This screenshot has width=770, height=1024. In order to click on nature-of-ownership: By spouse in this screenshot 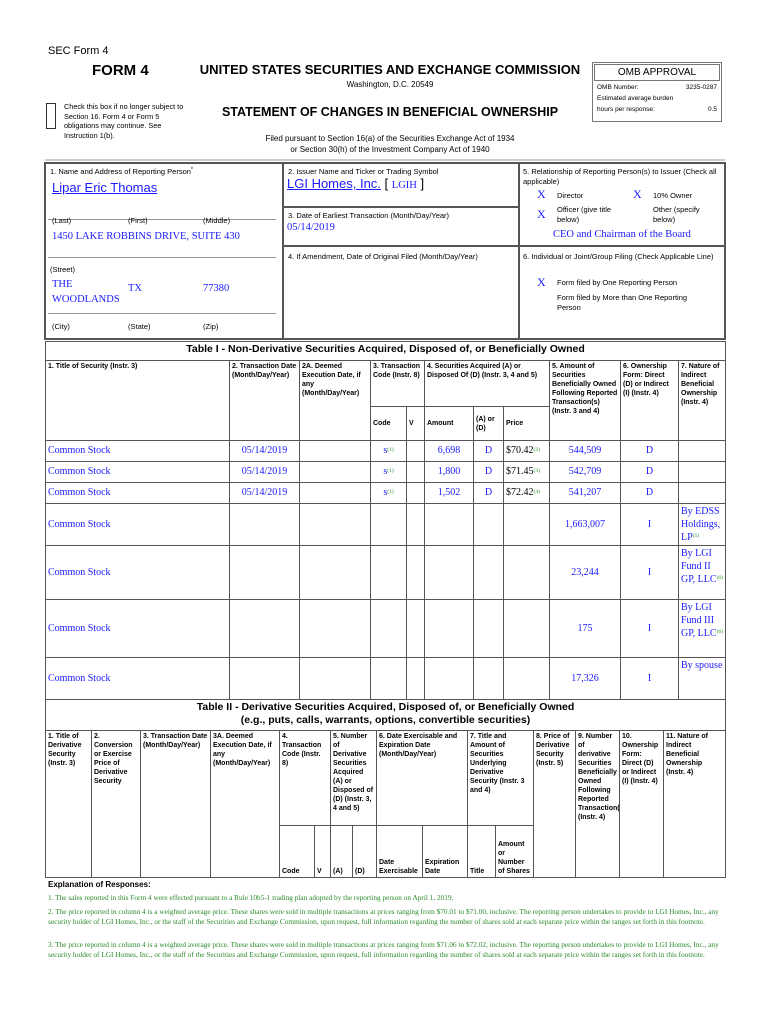, I will do `click(702, 678)`.